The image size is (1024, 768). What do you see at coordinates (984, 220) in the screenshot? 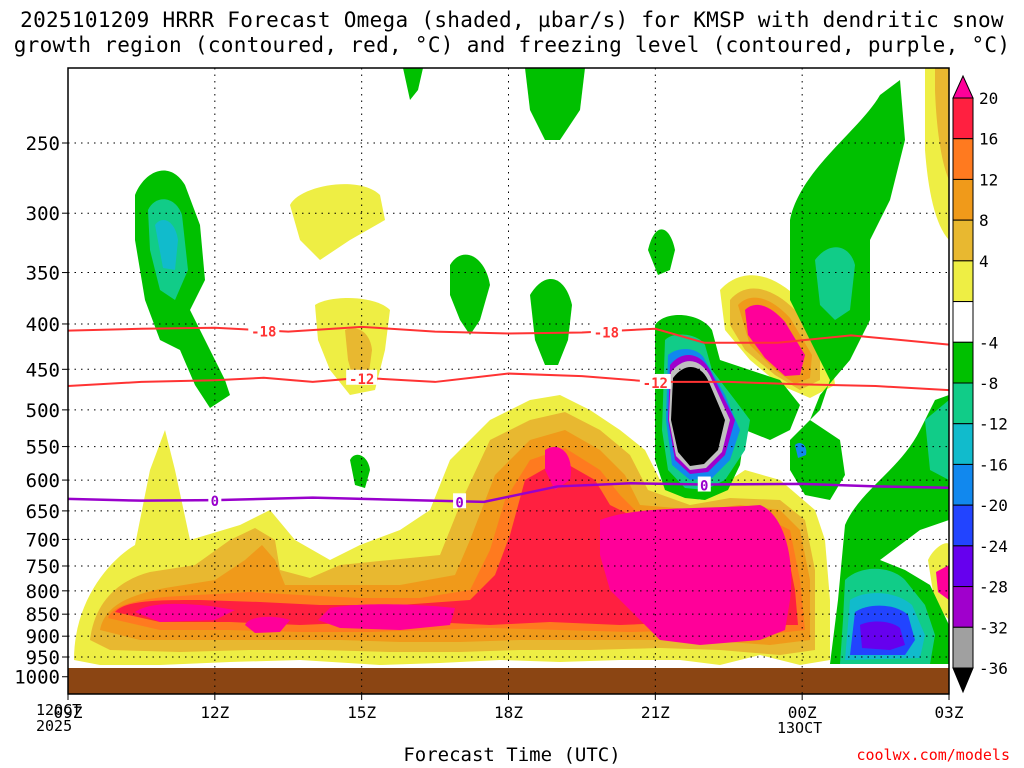
I see `colorbar-label: 8` at bounding box center [984, 220].